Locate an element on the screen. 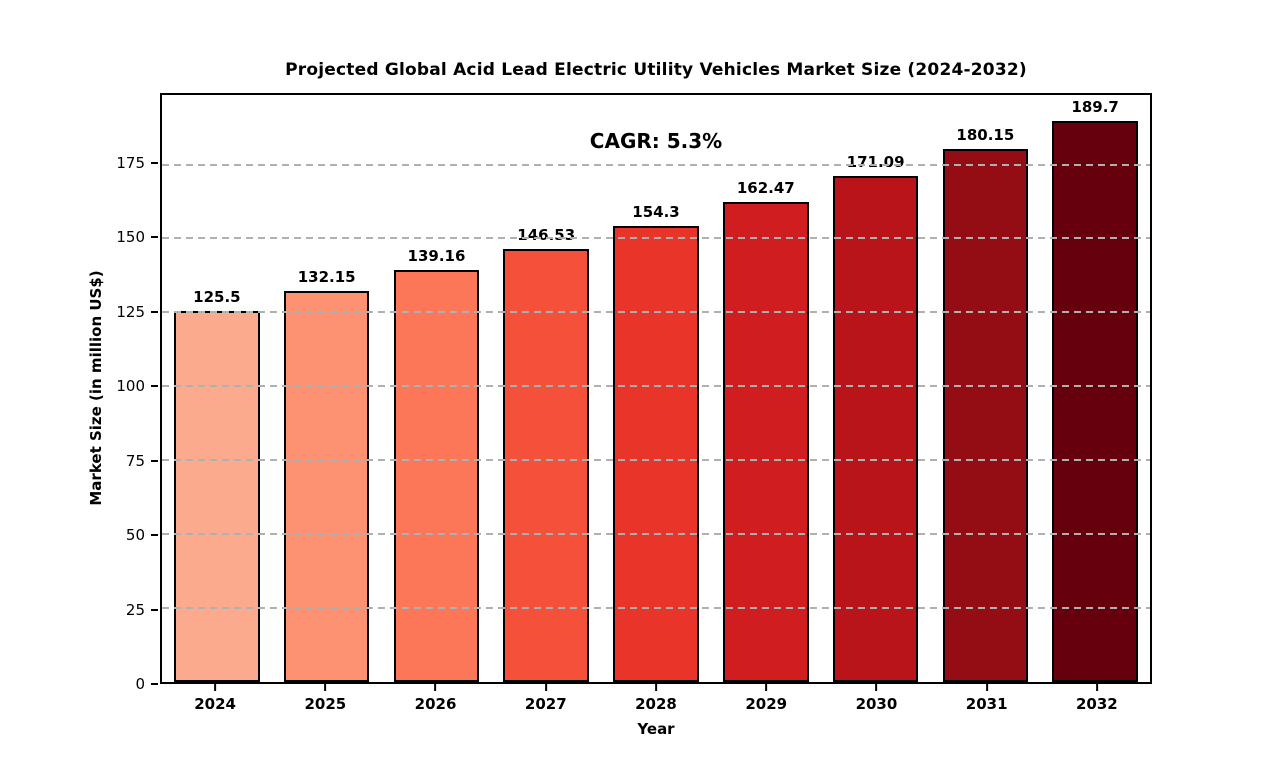  bar-2032: 189.7 is located at coordinates (1095, 390).